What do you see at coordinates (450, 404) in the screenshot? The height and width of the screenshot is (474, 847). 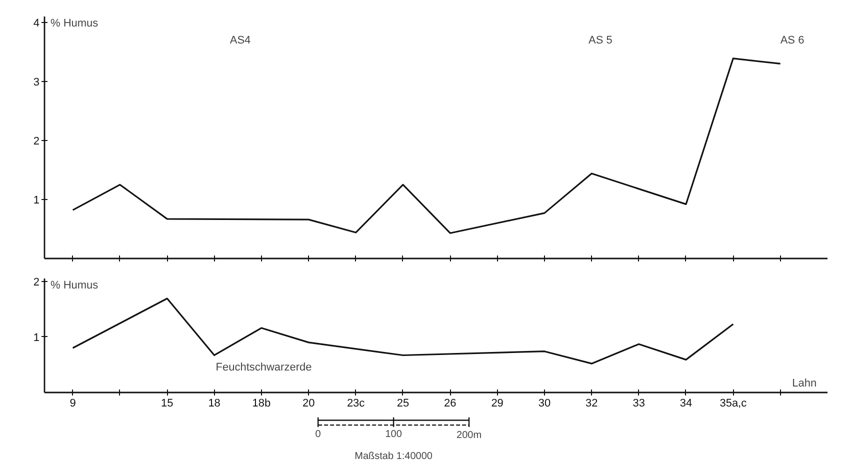 I see `x-tick-label: 26` at bounding box center [450, 404].